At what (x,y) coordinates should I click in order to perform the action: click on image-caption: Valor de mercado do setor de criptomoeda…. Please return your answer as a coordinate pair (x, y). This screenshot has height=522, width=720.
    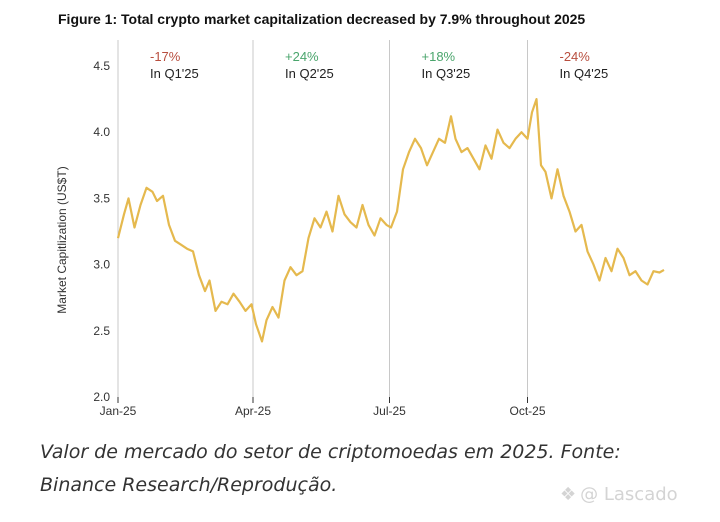
    Looking at the image, I should click on (360, 469).